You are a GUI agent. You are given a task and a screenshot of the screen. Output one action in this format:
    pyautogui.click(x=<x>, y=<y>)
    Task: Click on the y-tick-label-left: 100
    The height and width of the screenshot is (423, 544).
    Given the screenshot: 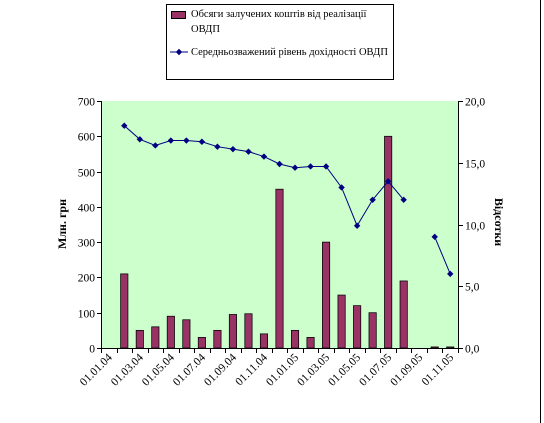 What is the action you would take?
    pyautogui.click(x=87, y=315)
    